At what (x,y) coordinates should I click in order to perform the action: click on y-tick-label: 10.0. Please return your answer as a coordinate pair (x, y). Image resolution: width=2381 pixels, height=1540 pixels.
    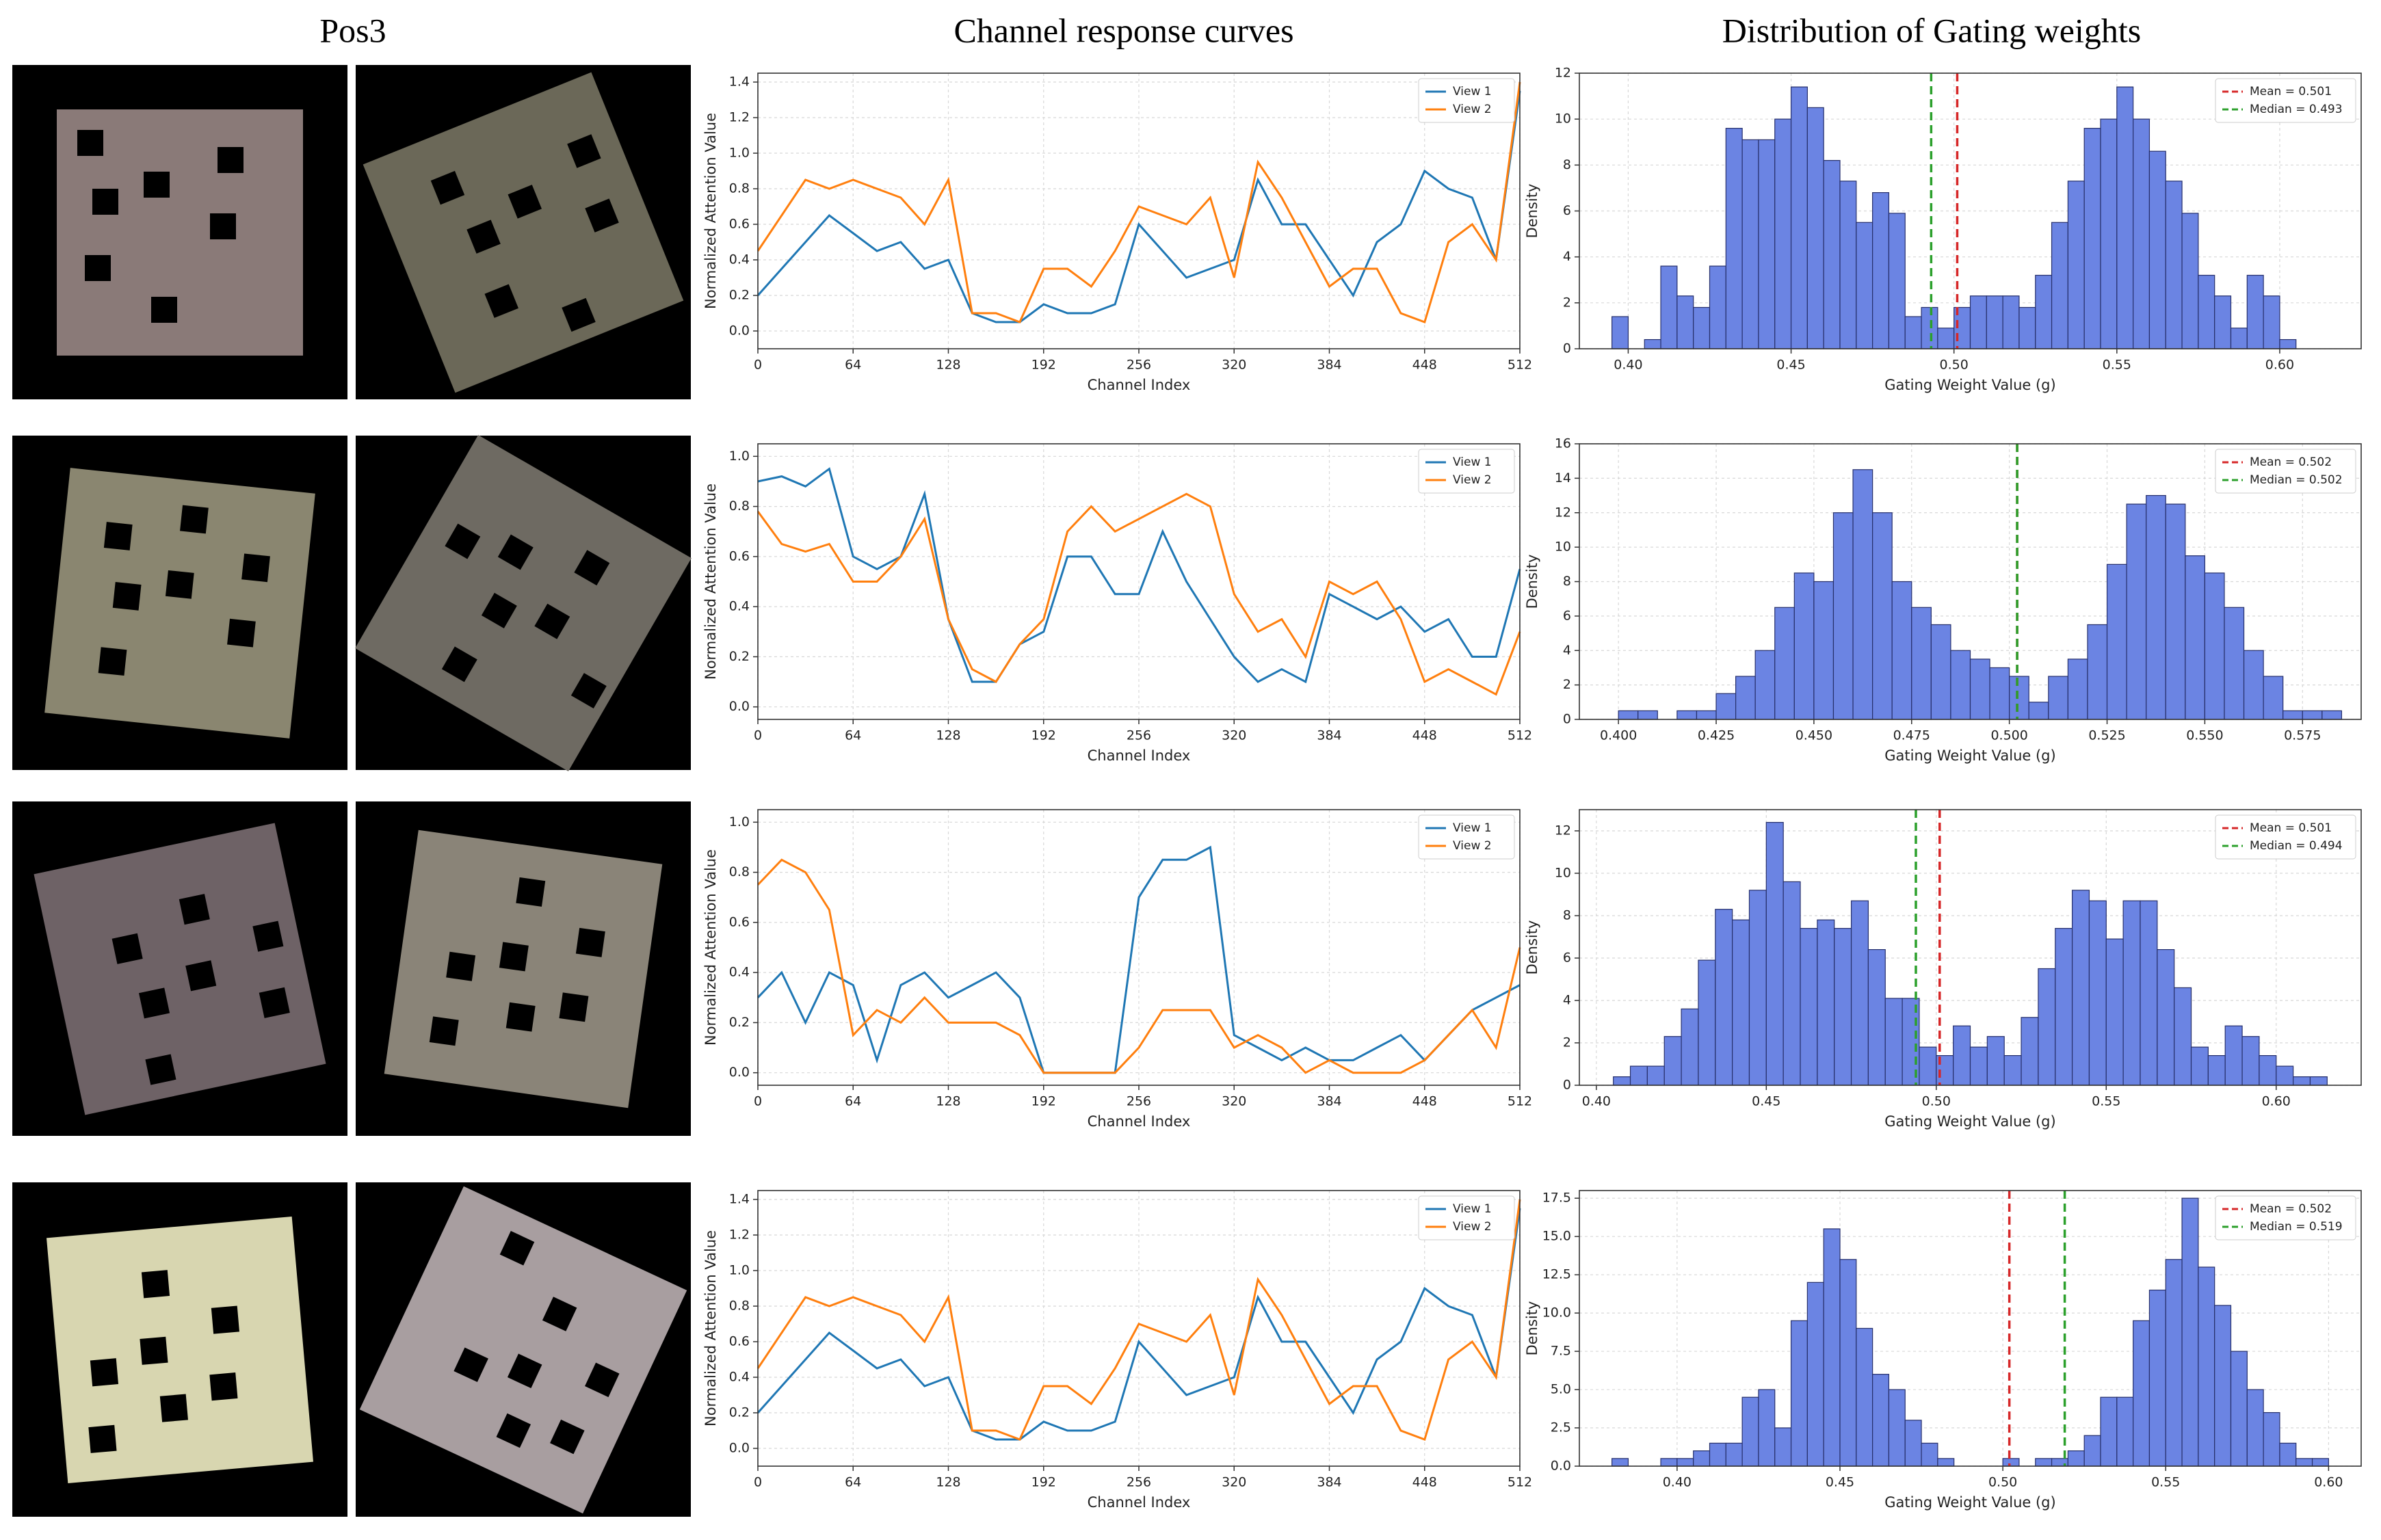
    Looking at the image, I should click on (1556, 1312).